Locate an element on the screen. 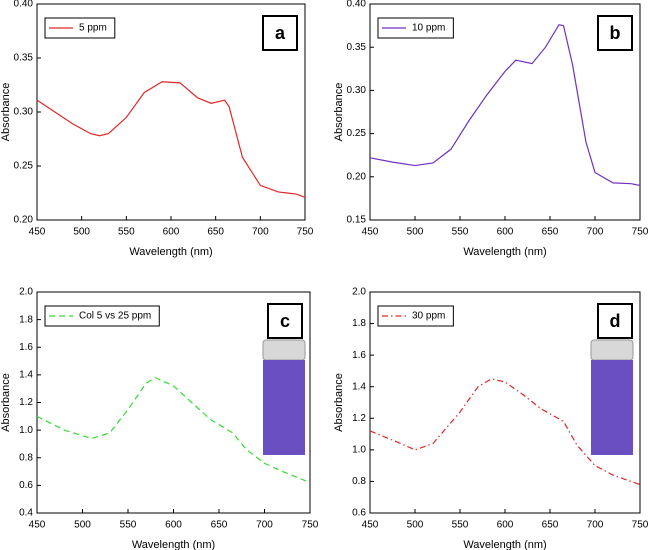 The image size is (648, 550). legend: 10 ppm is located at coordinates (415, 28).